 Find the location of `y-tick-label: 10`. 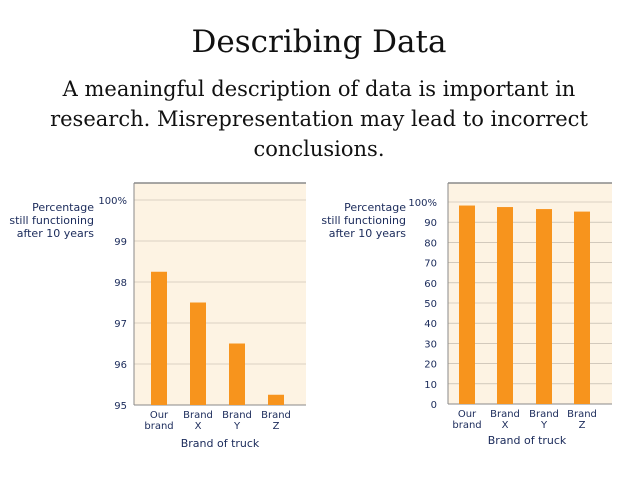

y-tick-label: 10 is located at coordinates (430, 385).